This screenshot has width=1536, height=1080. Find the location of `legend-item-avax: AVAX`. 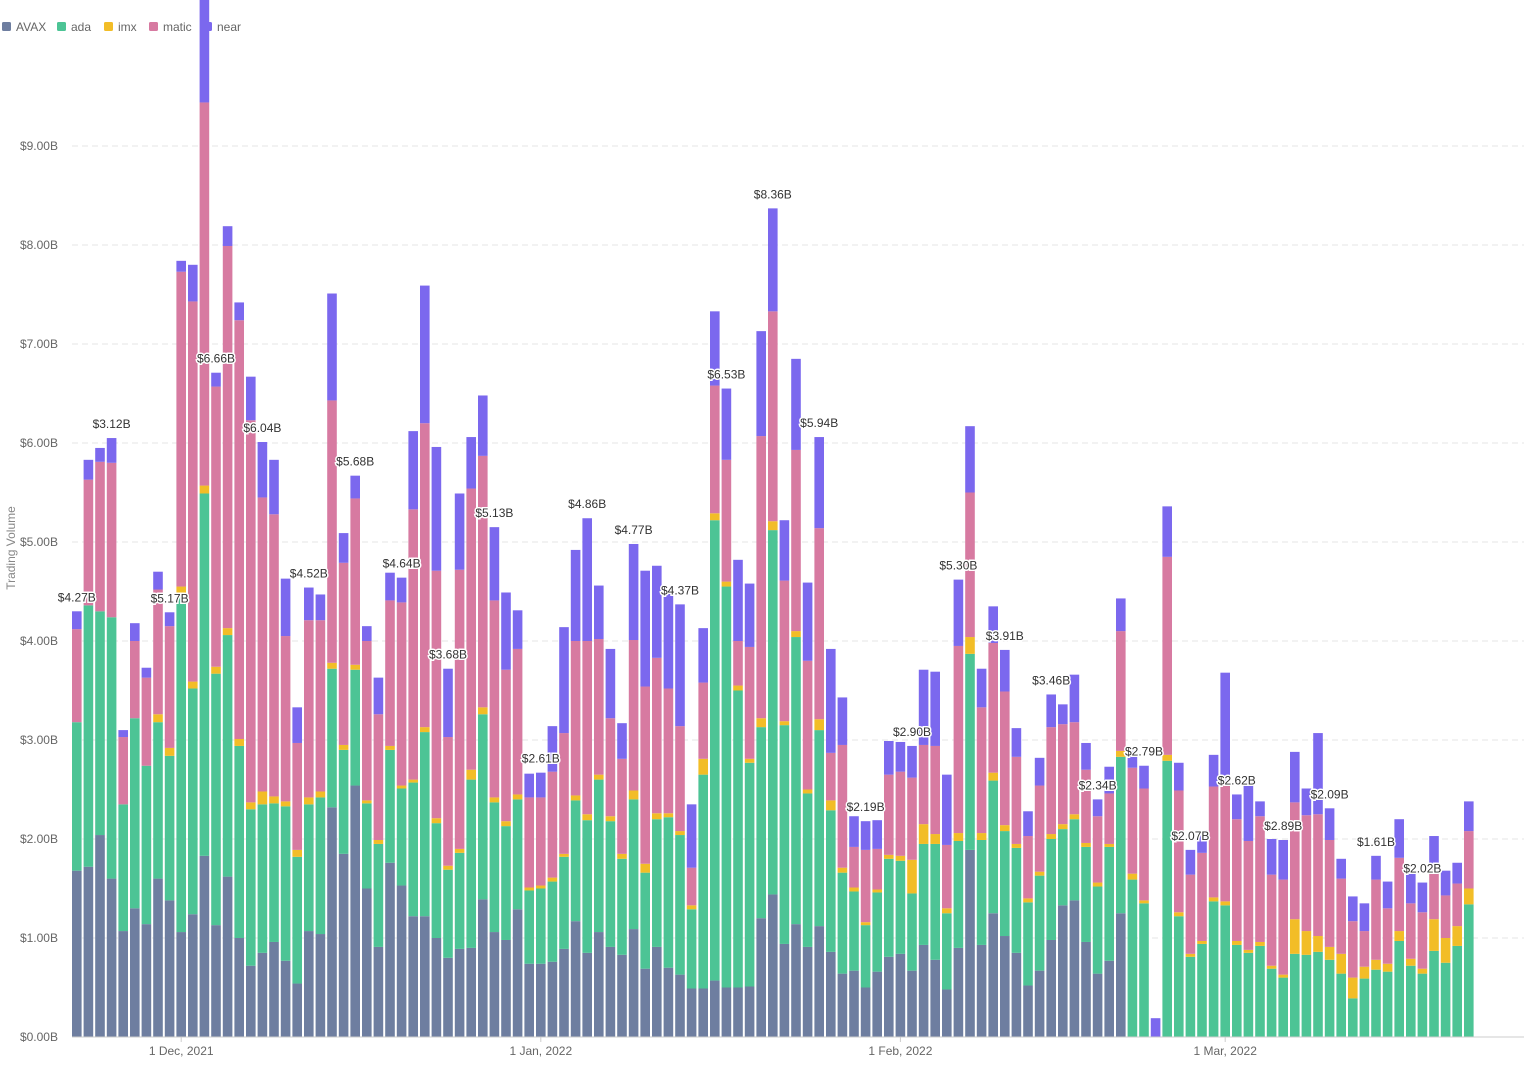

legend-item-avax: AVAX is located at coordinates (24, 27).